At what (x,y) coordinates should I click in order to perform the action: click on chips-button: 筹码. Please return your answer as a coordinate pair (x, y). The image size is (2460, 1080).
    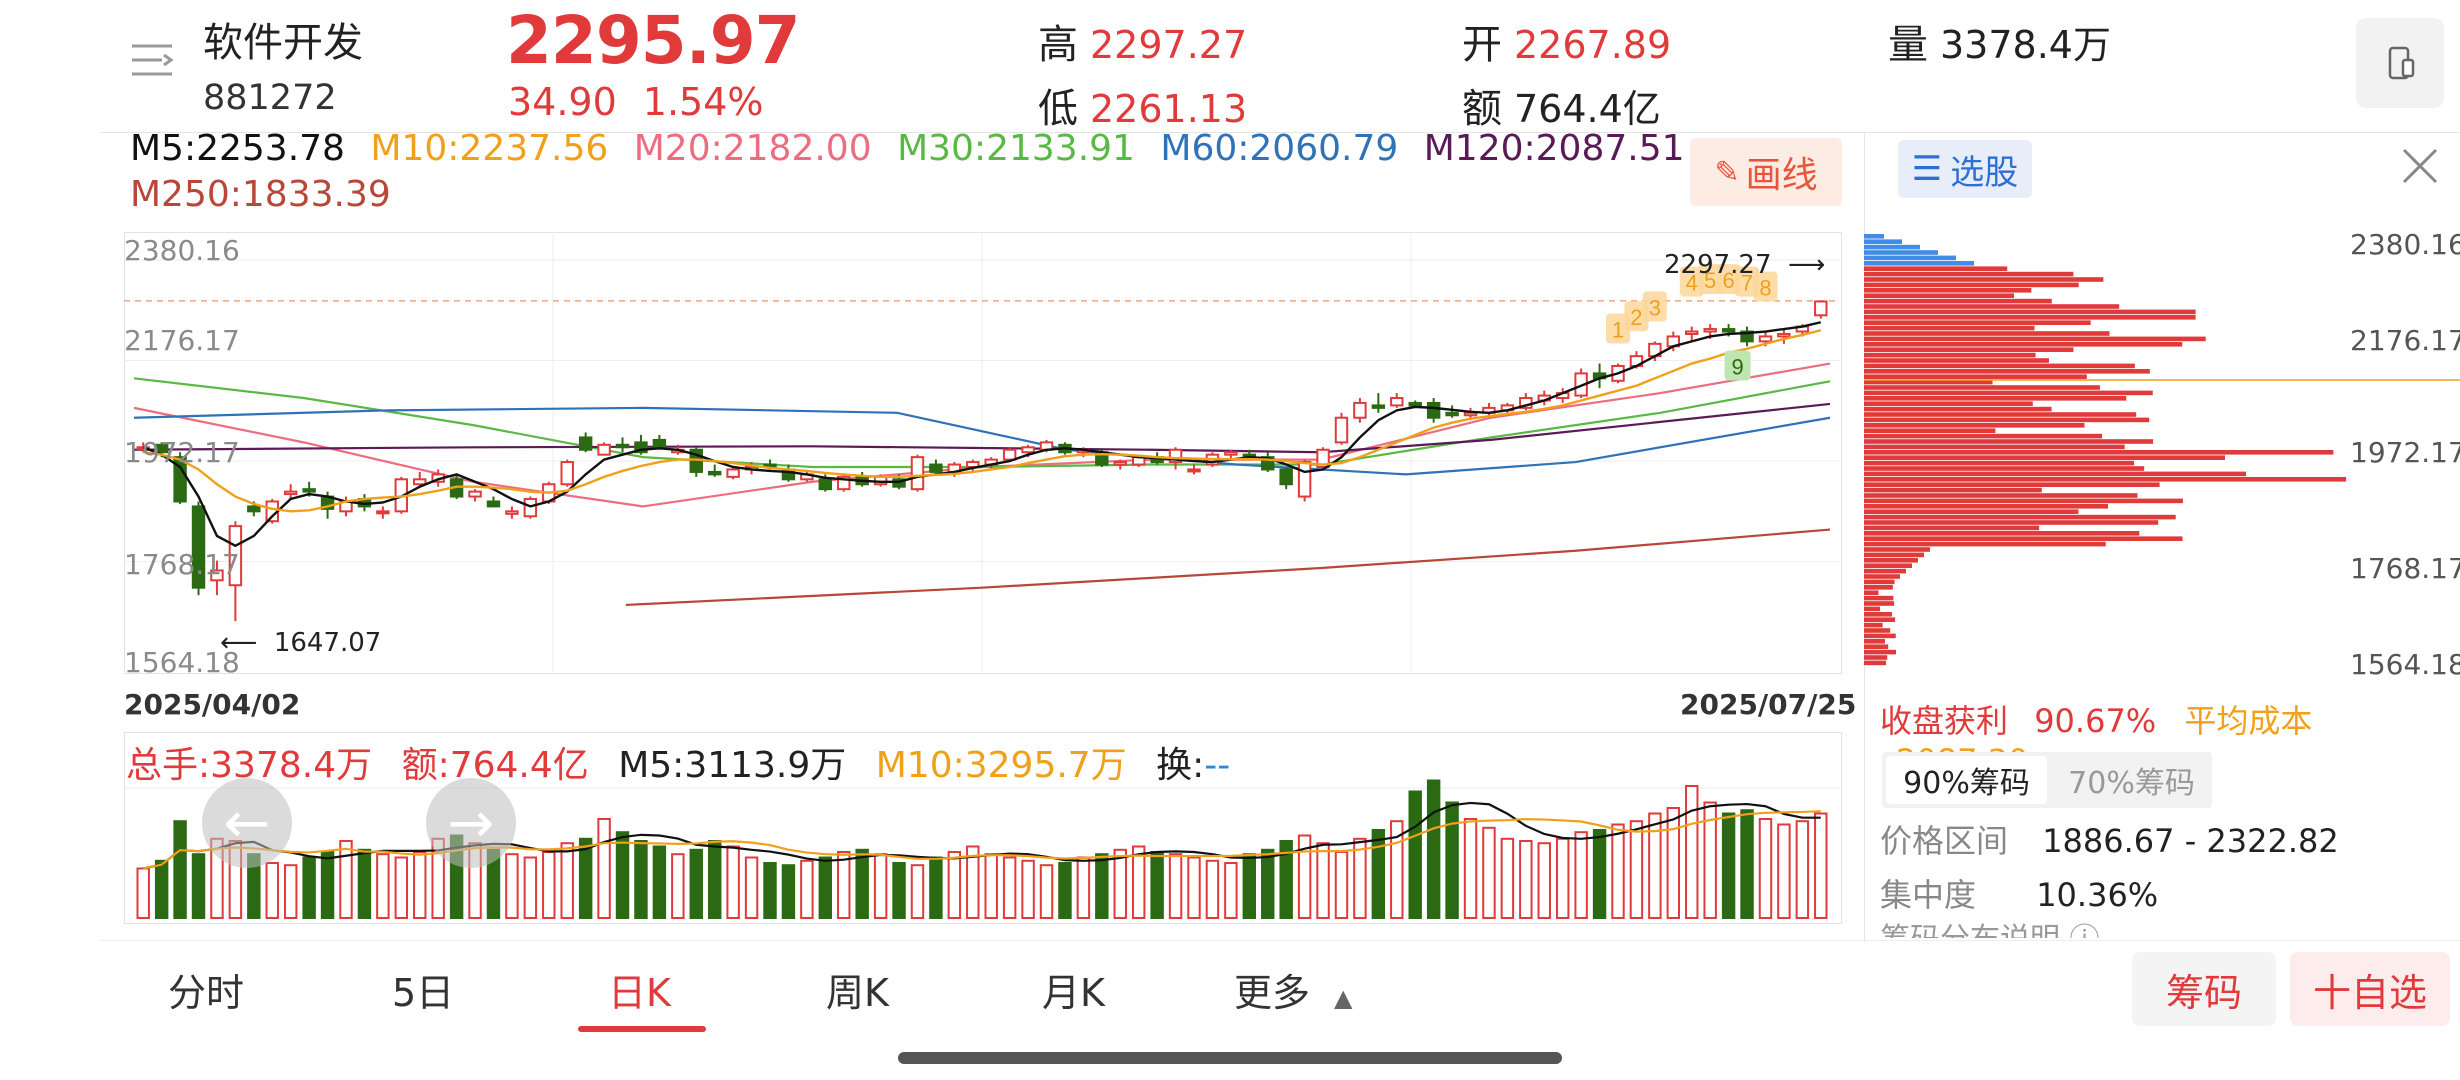
    Looking at the image, I should click on (2204, 989).